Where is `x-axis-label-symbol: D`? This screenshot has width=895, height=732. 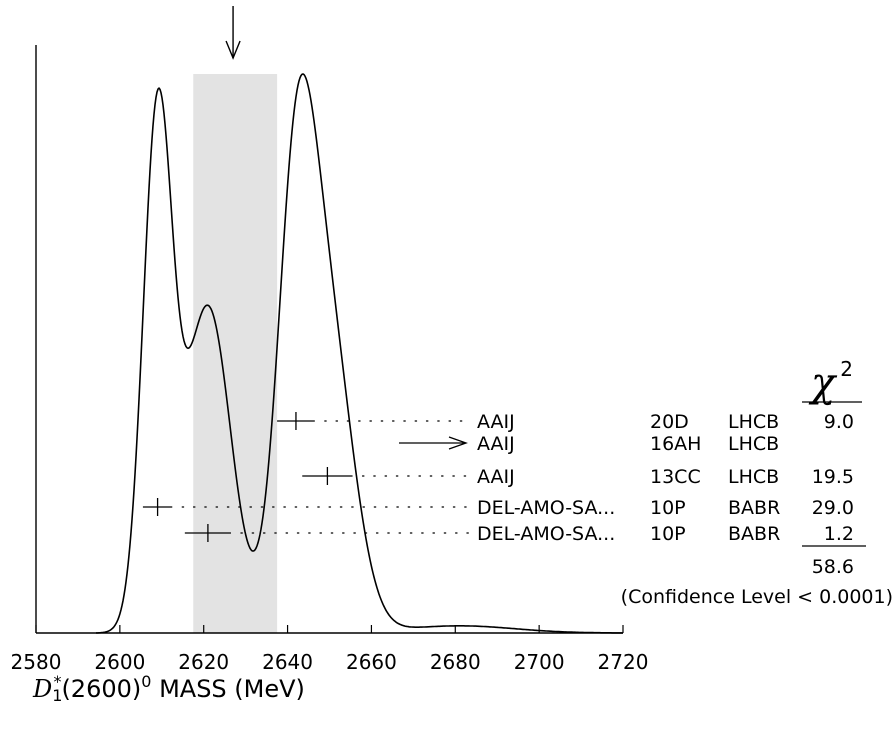 x-axis-label-symbol: D is located at coordinates (43, 689).